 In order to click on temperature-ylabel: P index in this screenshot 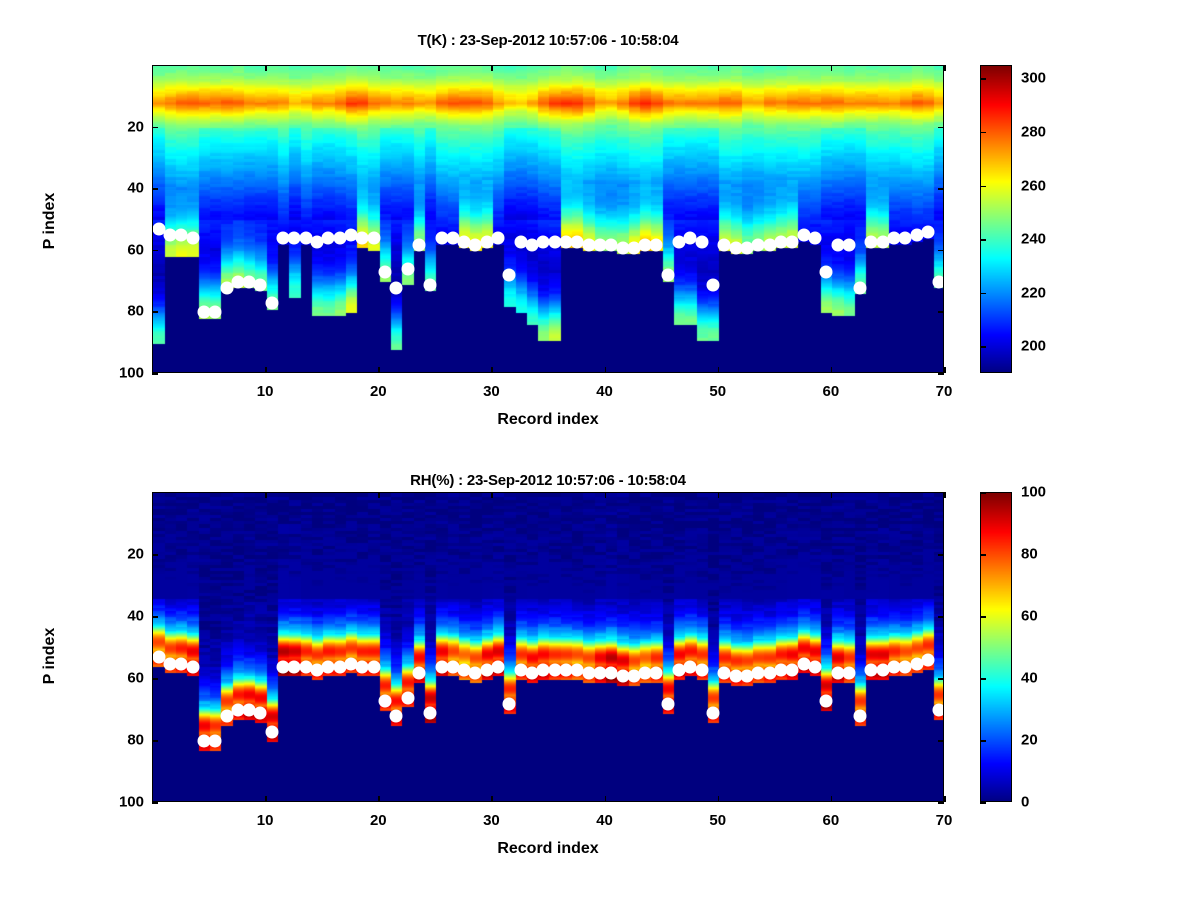, I will do `click(49, 221)`.